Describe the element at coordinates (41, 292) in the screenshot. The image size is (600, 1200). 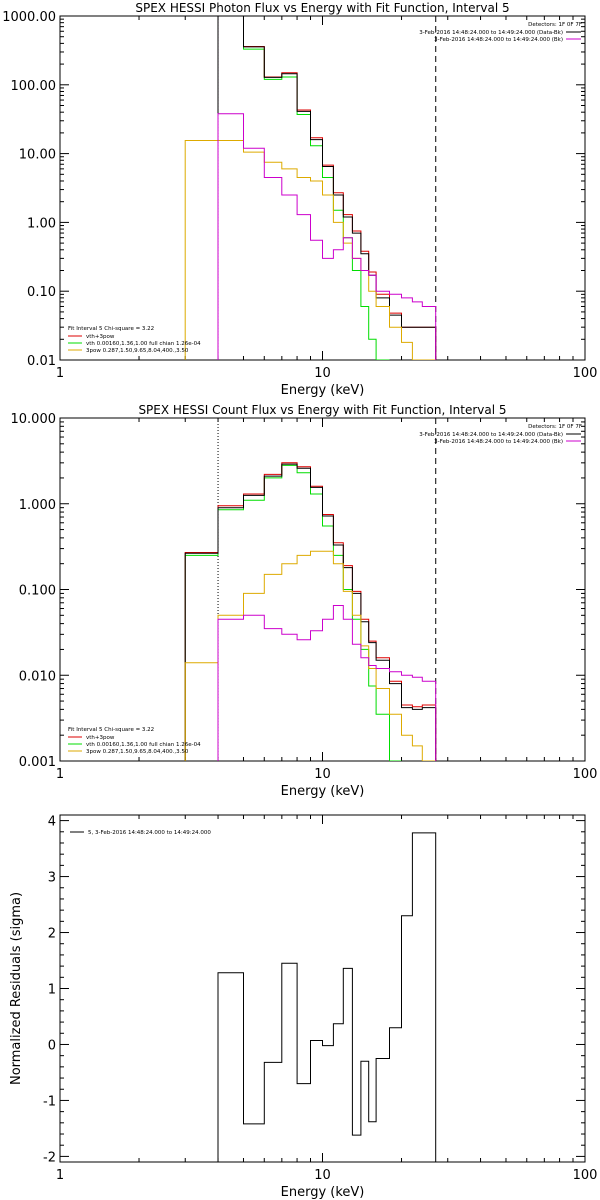
I see `y-tick-label: 0.10` at that location.